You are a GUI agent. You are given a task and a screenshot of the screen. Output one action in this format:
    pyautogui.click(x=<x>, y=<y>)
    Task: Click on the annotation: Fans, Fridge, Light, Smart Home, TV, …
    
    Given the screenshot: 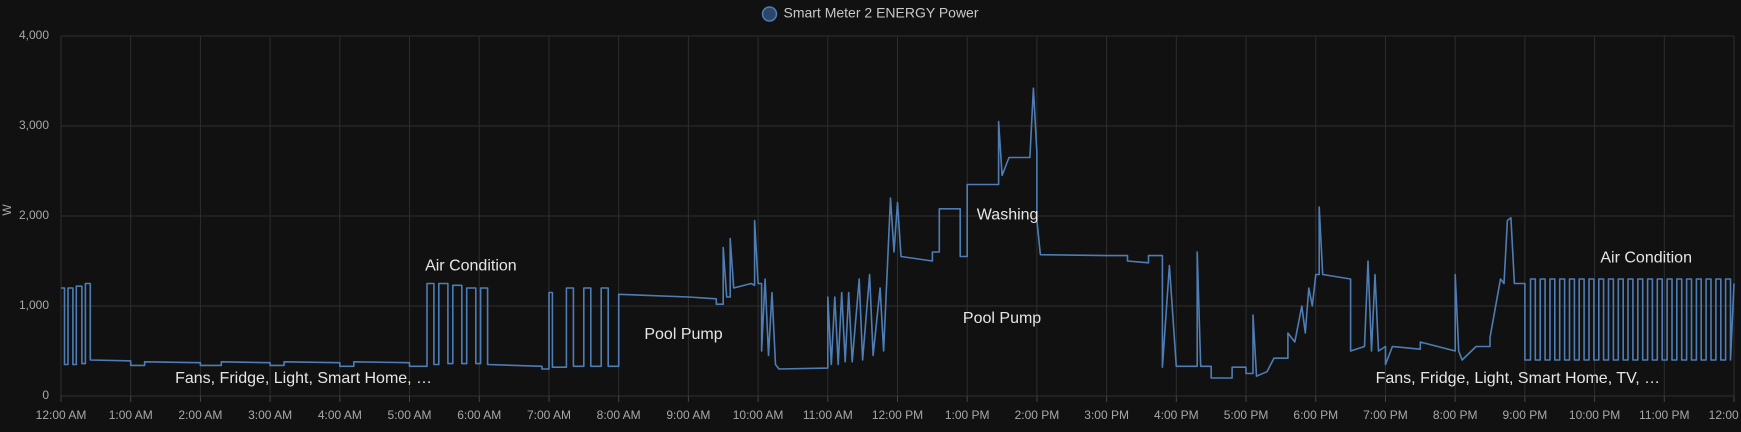 What is the action you would take?
    pyautogui.click(x=1518, y=378)
    